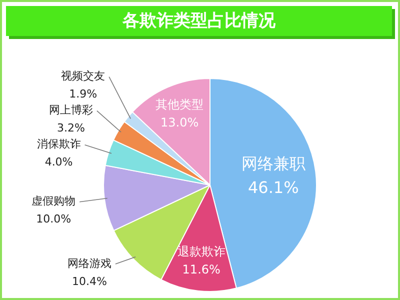 The image size is (400, 300). Describe the element at coordinates (83, 94) in the screenshot. I see `data-label: 1.9%` at that location.